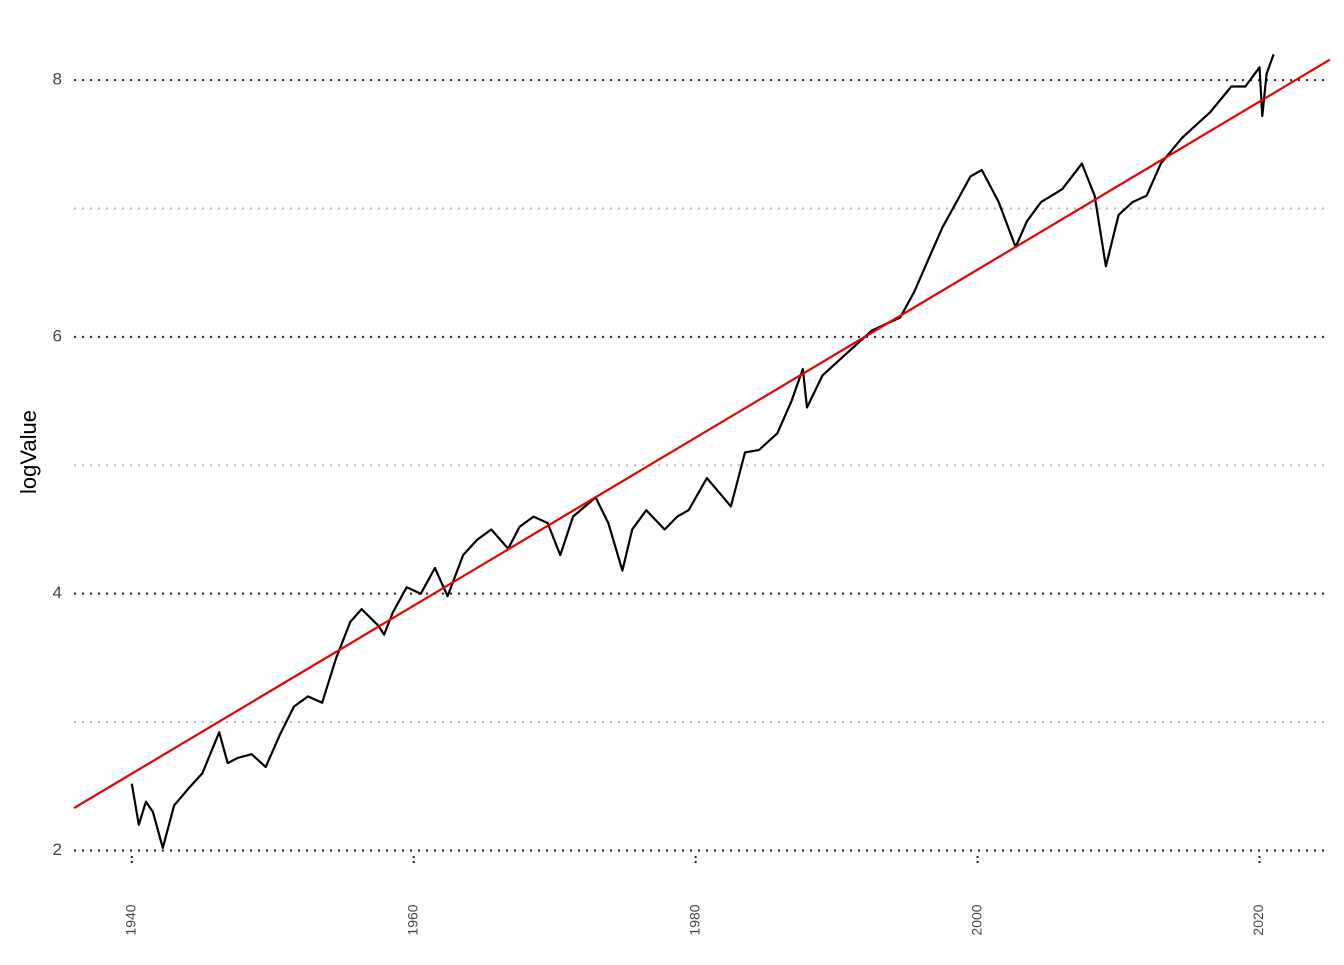 The image size is (1344, 965). Describe the element at coordinates (57, 849) in the screenshot. I see `y-tick-label: 2` at that location.